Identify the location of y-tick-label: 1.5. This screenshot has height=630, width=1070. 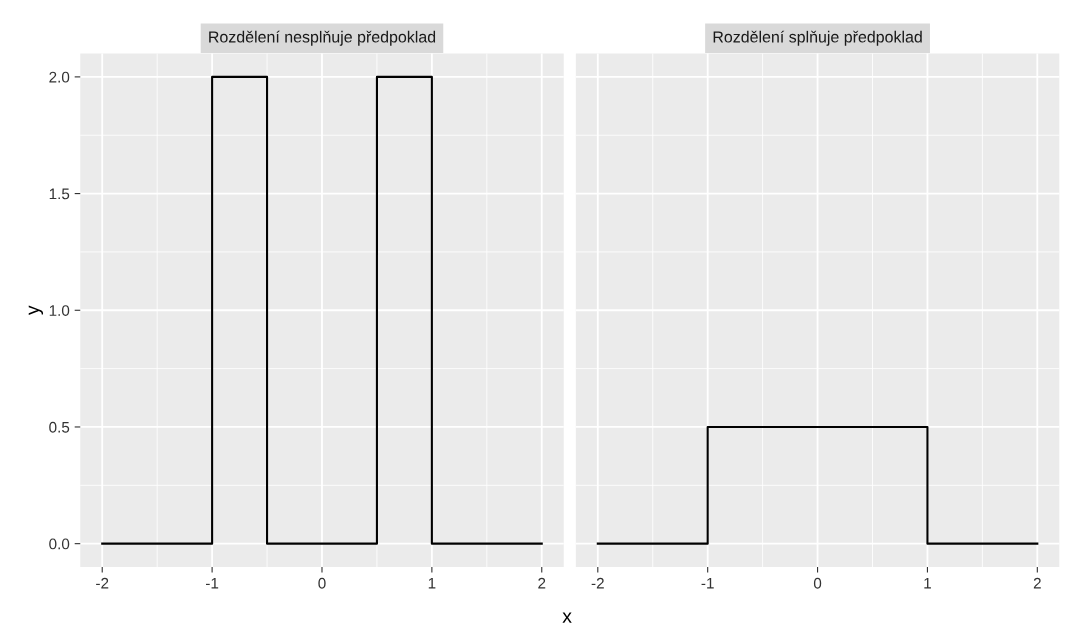
(59, 194).